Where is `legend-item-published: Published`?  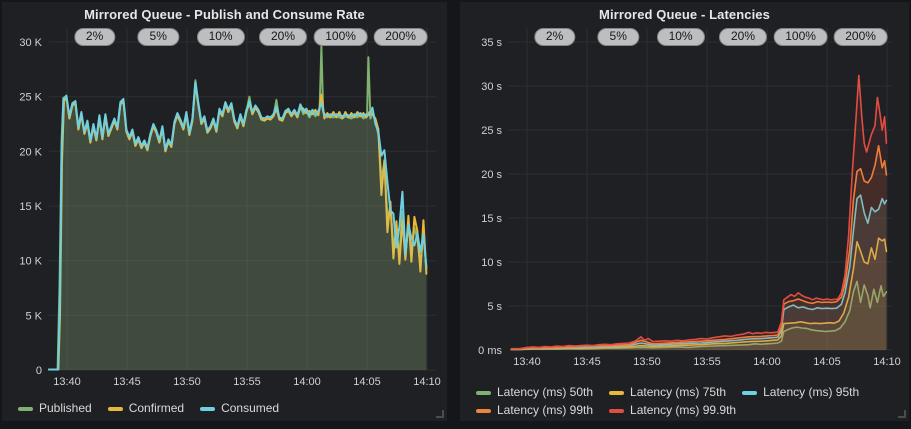
legend-item-published: Published is located at coordinates (55, 408).